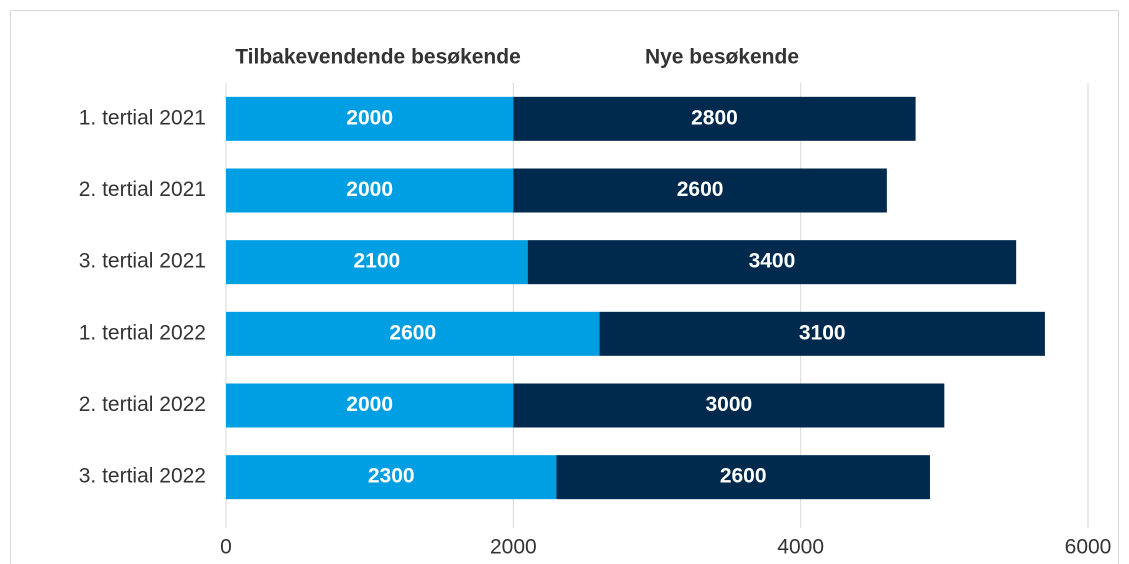 This screenshot has height=564, width=1129. I want to click on legend-entry: Nye besøkende, so click(722, 57).